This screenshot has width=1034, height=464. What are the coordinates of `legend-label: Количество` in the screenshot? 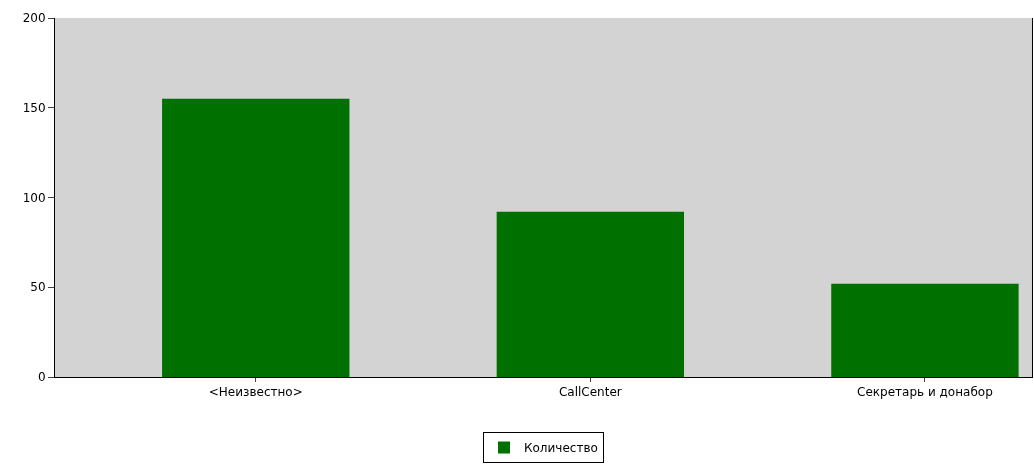 It's located at (561, 448).